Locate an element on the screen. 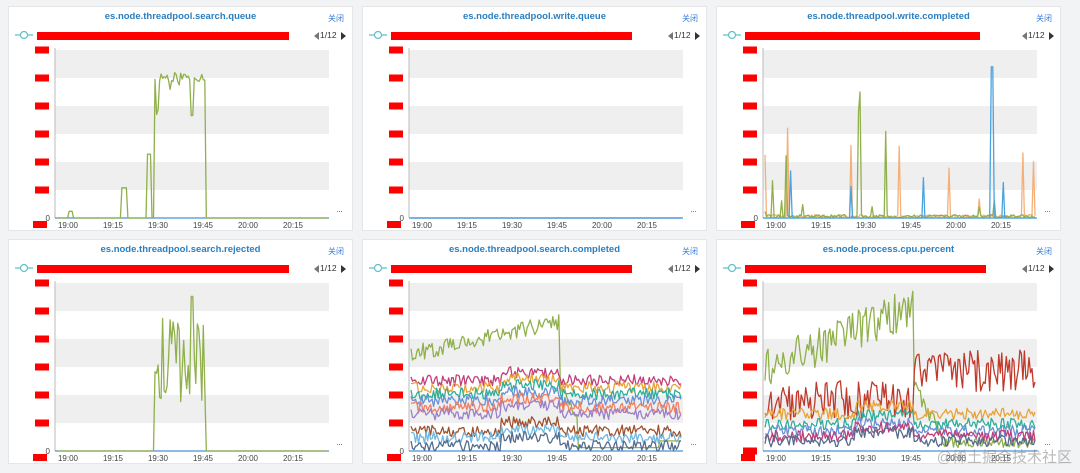 The height and width of the screenshot is (473, 1080). chart-title: es.node.threadpool.search.queue is located at coordinates (180, 16).